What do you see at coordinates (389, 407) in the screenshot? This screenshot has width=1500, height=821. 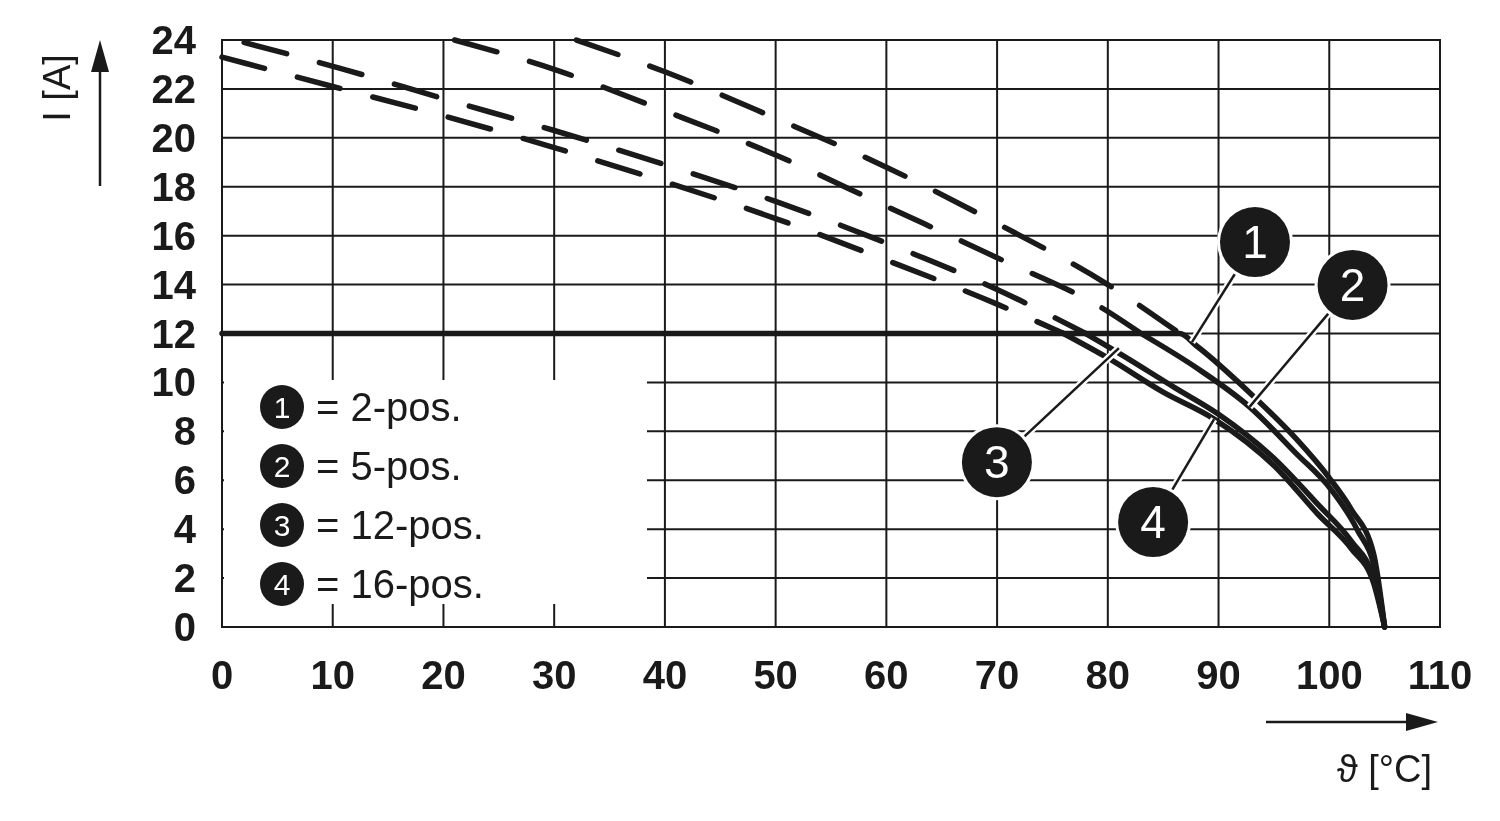 I see `legend-label: = 2-pos.` at bounding box center [389, 407].